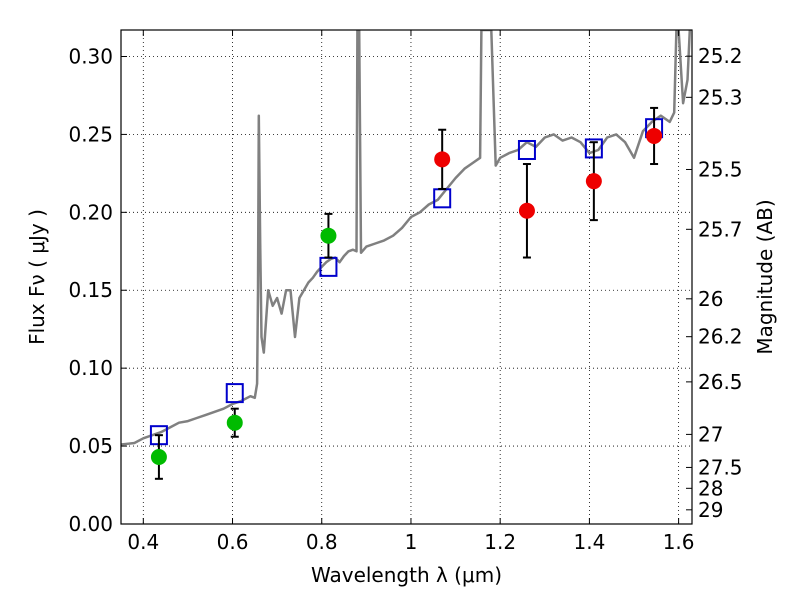 The image size is (800, 600). I want to click on x-tick-label: 1.2, so click(500, 542).